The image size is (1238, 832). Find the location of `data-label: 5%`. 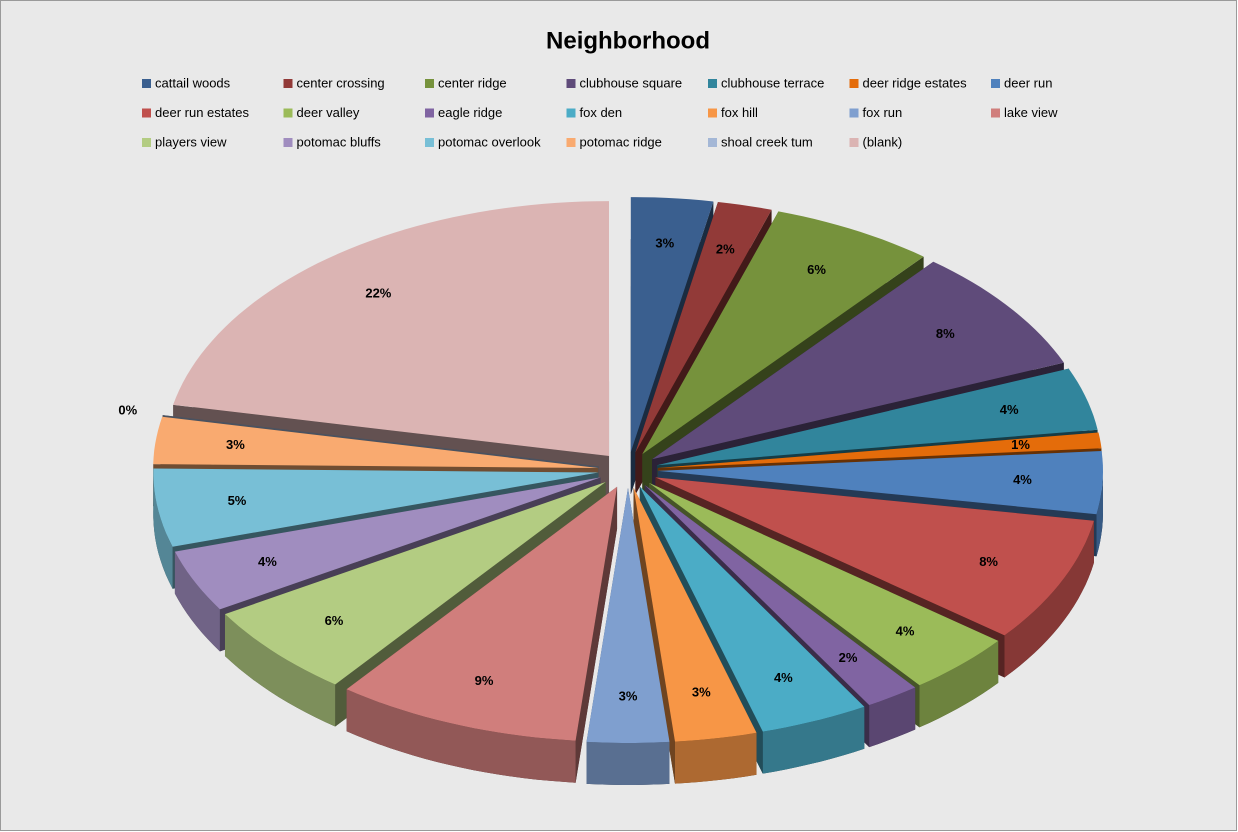

data-label: 5% is located at coordinates (237, 500).